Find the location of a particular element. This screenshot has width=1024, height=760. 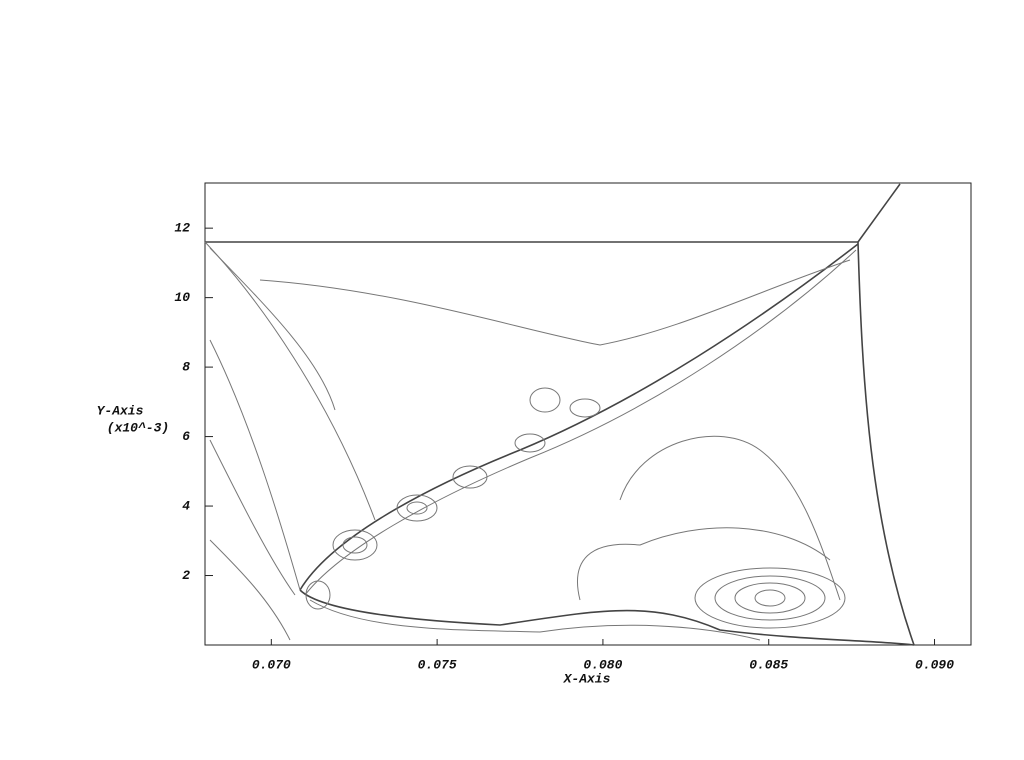

y-tick-label: 12 is located at coordinates (182, 228).